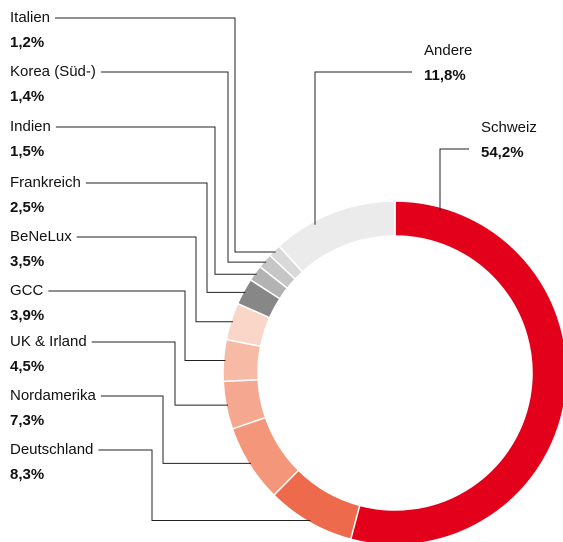 Image resolution: width=563 pixels, height=542 pixels. I want to click on value-label: 2,5%, so click(27, 207).